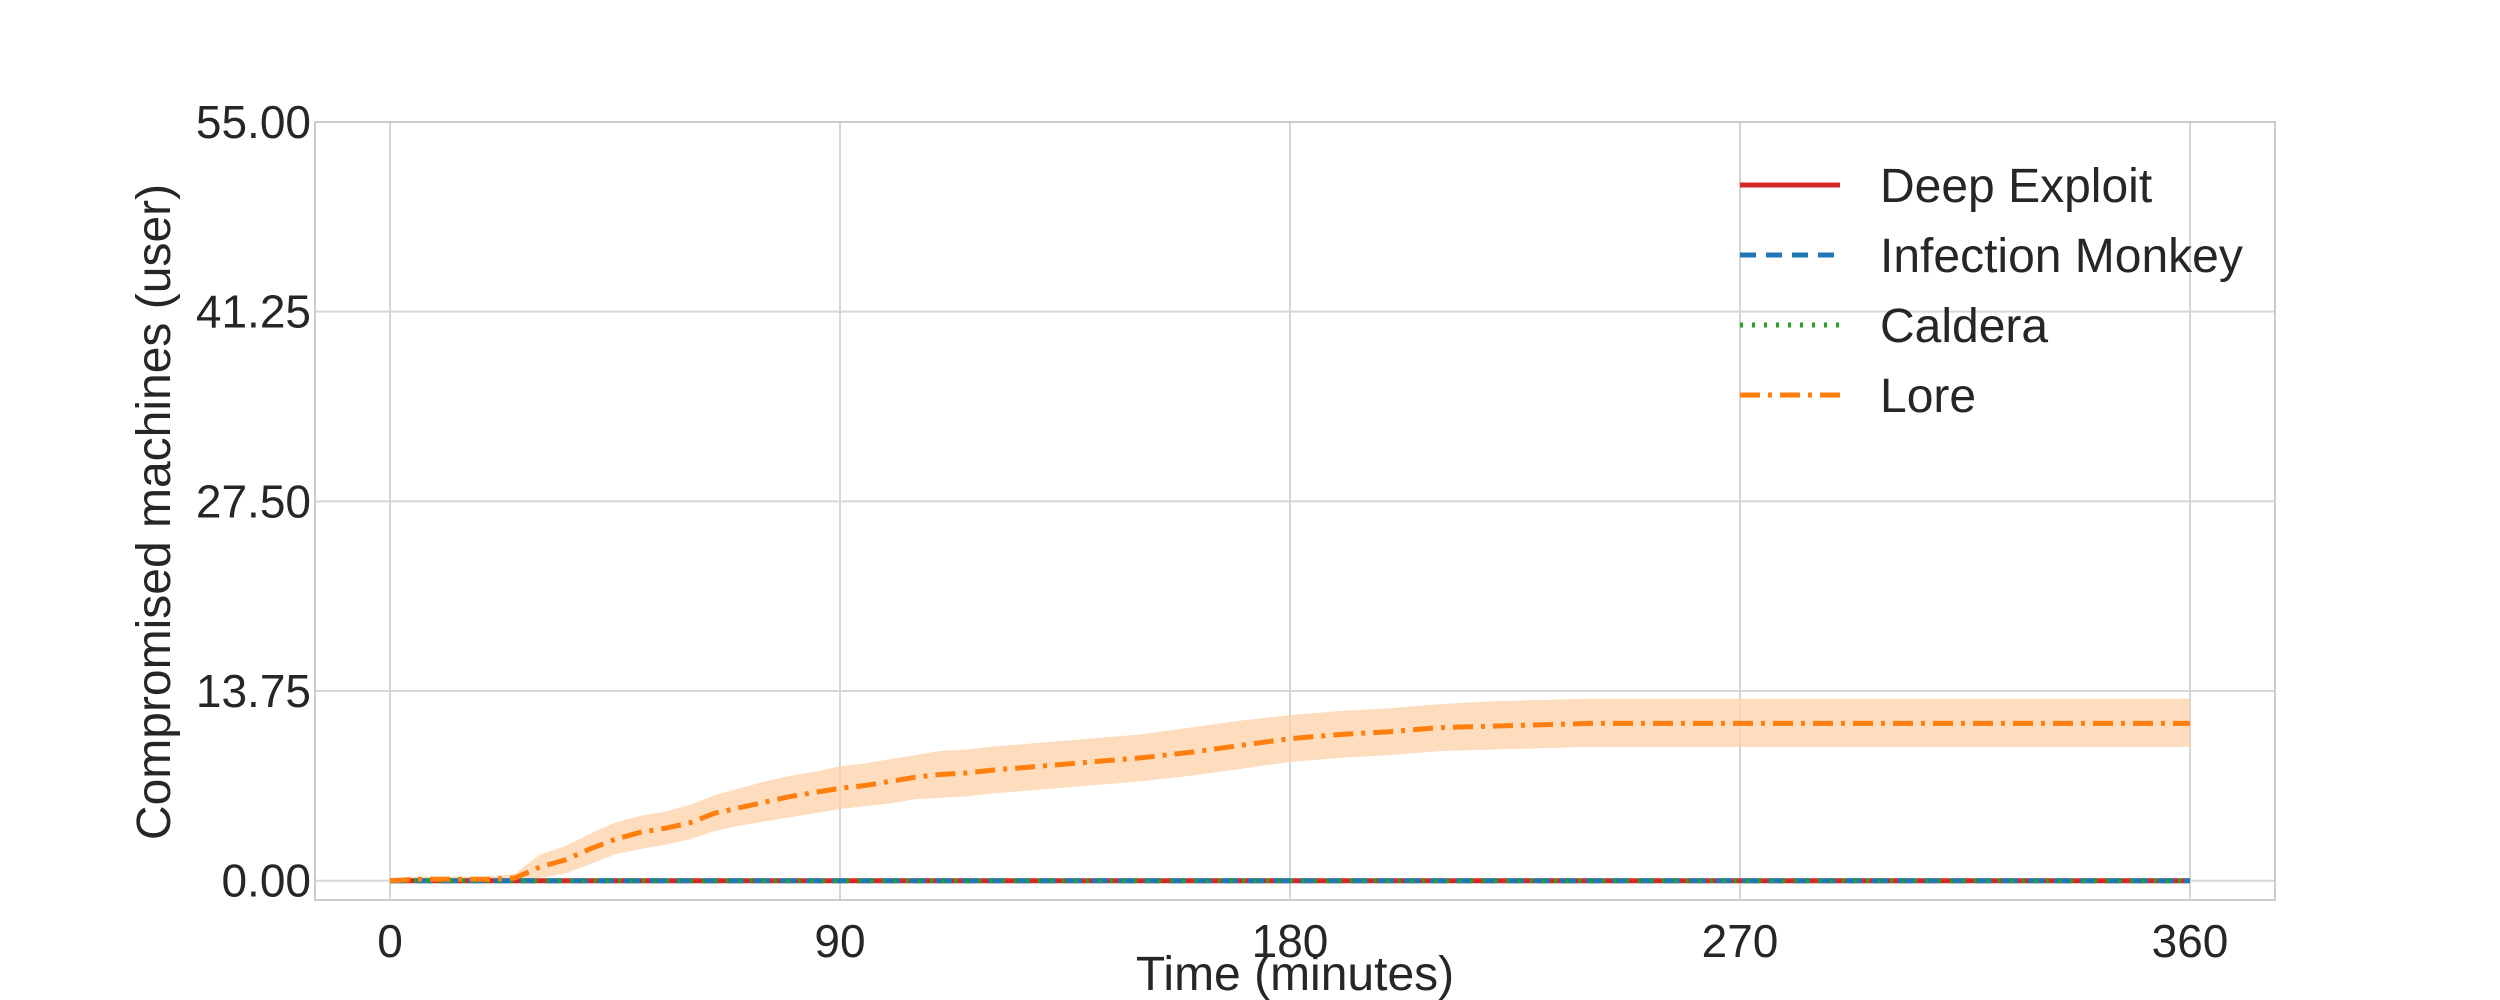 The image size is (2500, 1000). Describe the element at coordinates (154, 512) in the screenshot. I see `y-axis-label: Compromised machines (user)` at that location.